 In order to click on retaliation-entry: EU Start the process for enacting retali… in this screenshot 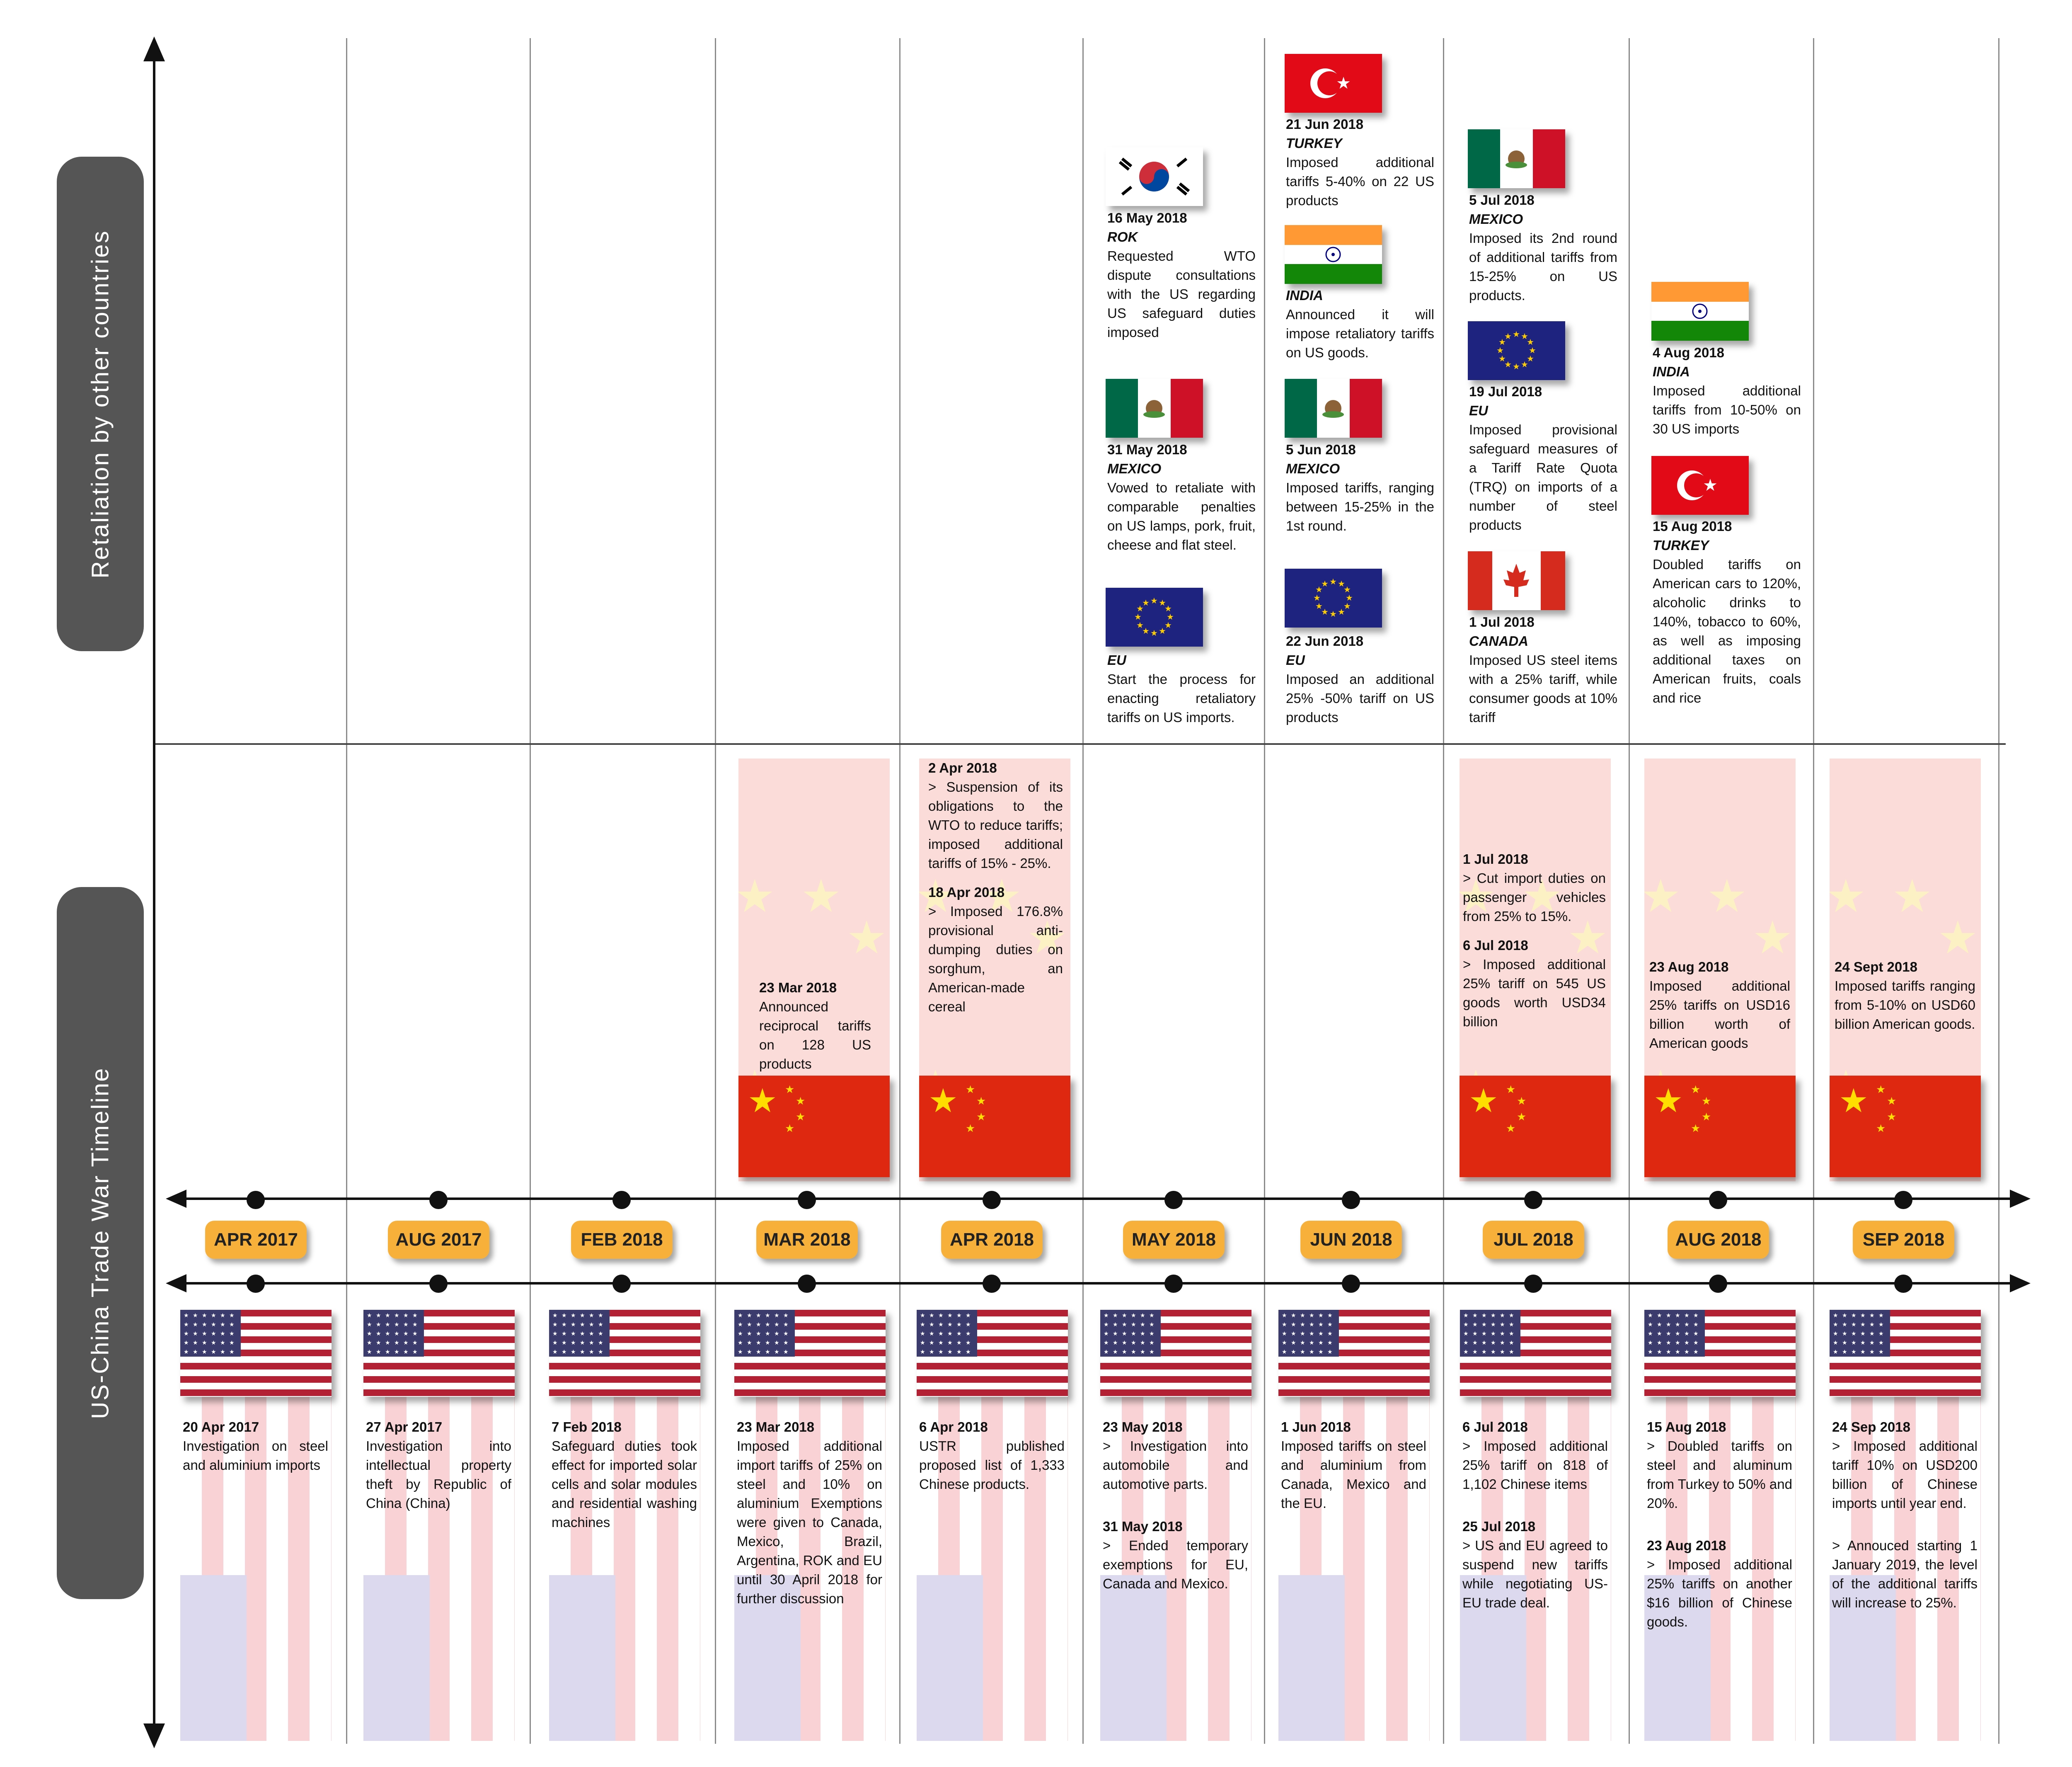, I will do `click(1181, 689)`.